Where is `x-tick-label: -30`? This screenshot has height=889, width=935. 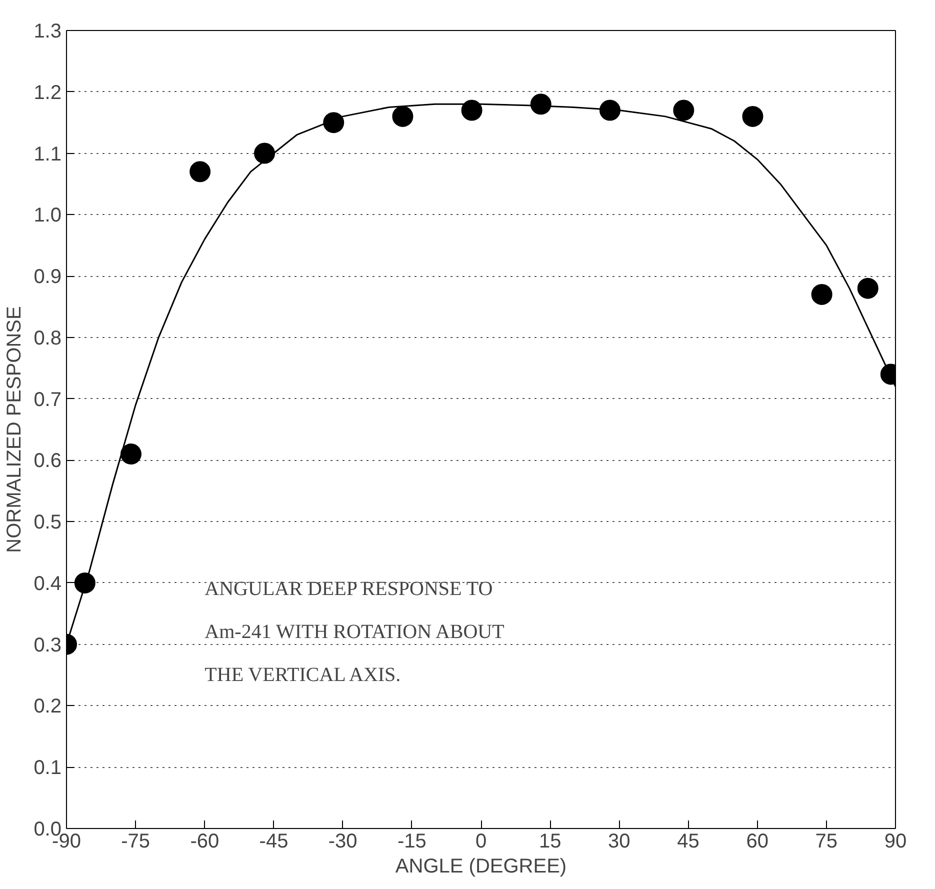
x-tick-label: -30 is located at coordinates (343, 841).